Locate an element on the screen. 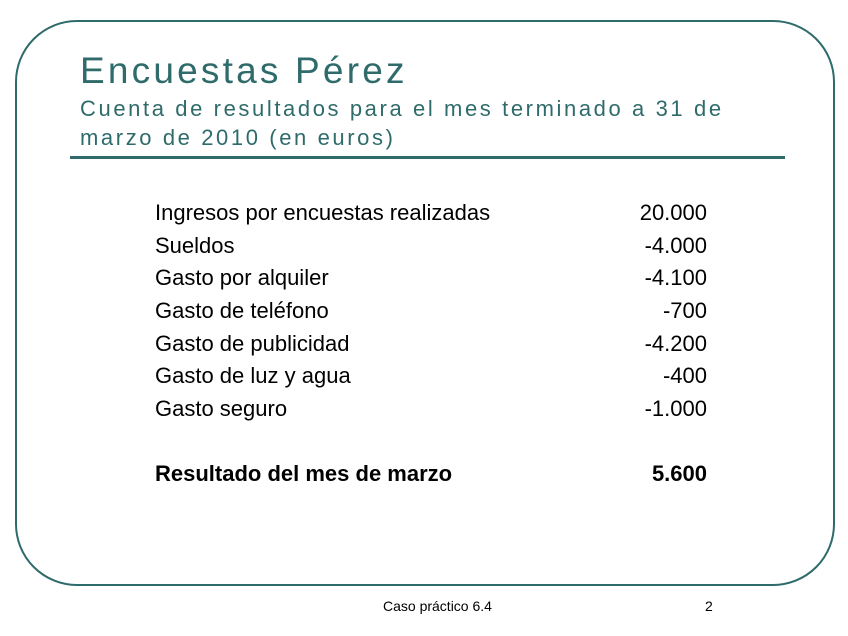 The width and height of the screenshot is (848, 636). table-row: Gasto de luz y agua -400 is located at coordinates (431, 376).